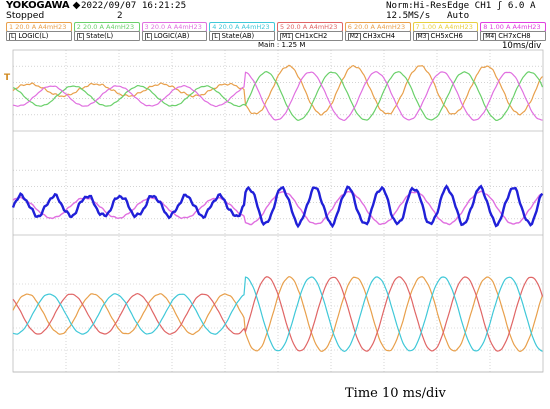 The width and height of the screenshot is (550, 409). I want to click on trace-top-magenta, so click(277, 96).